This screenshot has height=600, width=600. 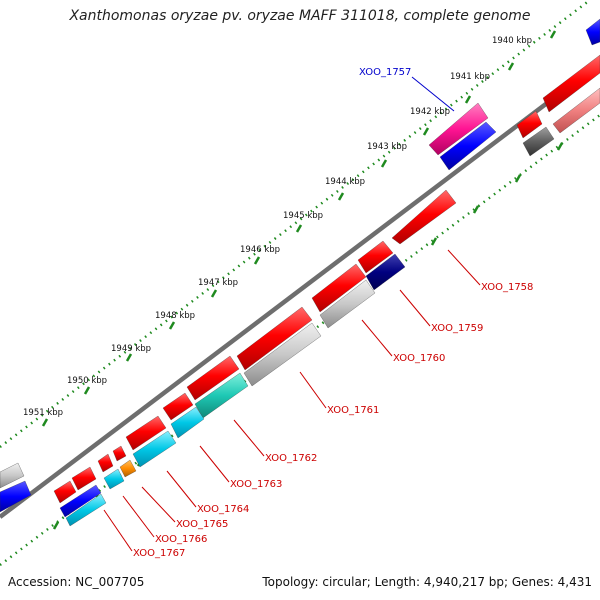 What do you see at coordinates (131, 349) in the screenshot?
I see `kbp-label: 1949 kbp` at bounding box center [131, 349].